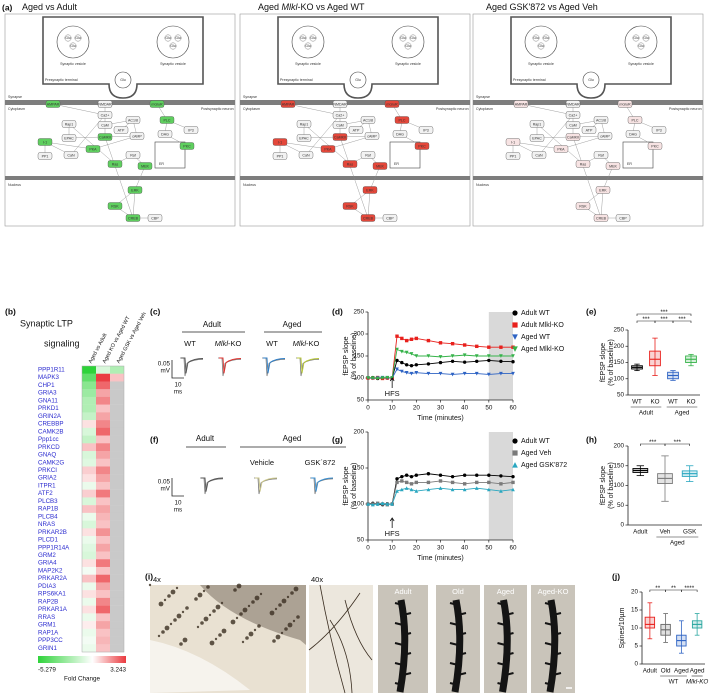  What do you see at coordinates (47, 455) in the screenshot?
I see `gene-label: GNAQ` at bounding box center [47, 455].